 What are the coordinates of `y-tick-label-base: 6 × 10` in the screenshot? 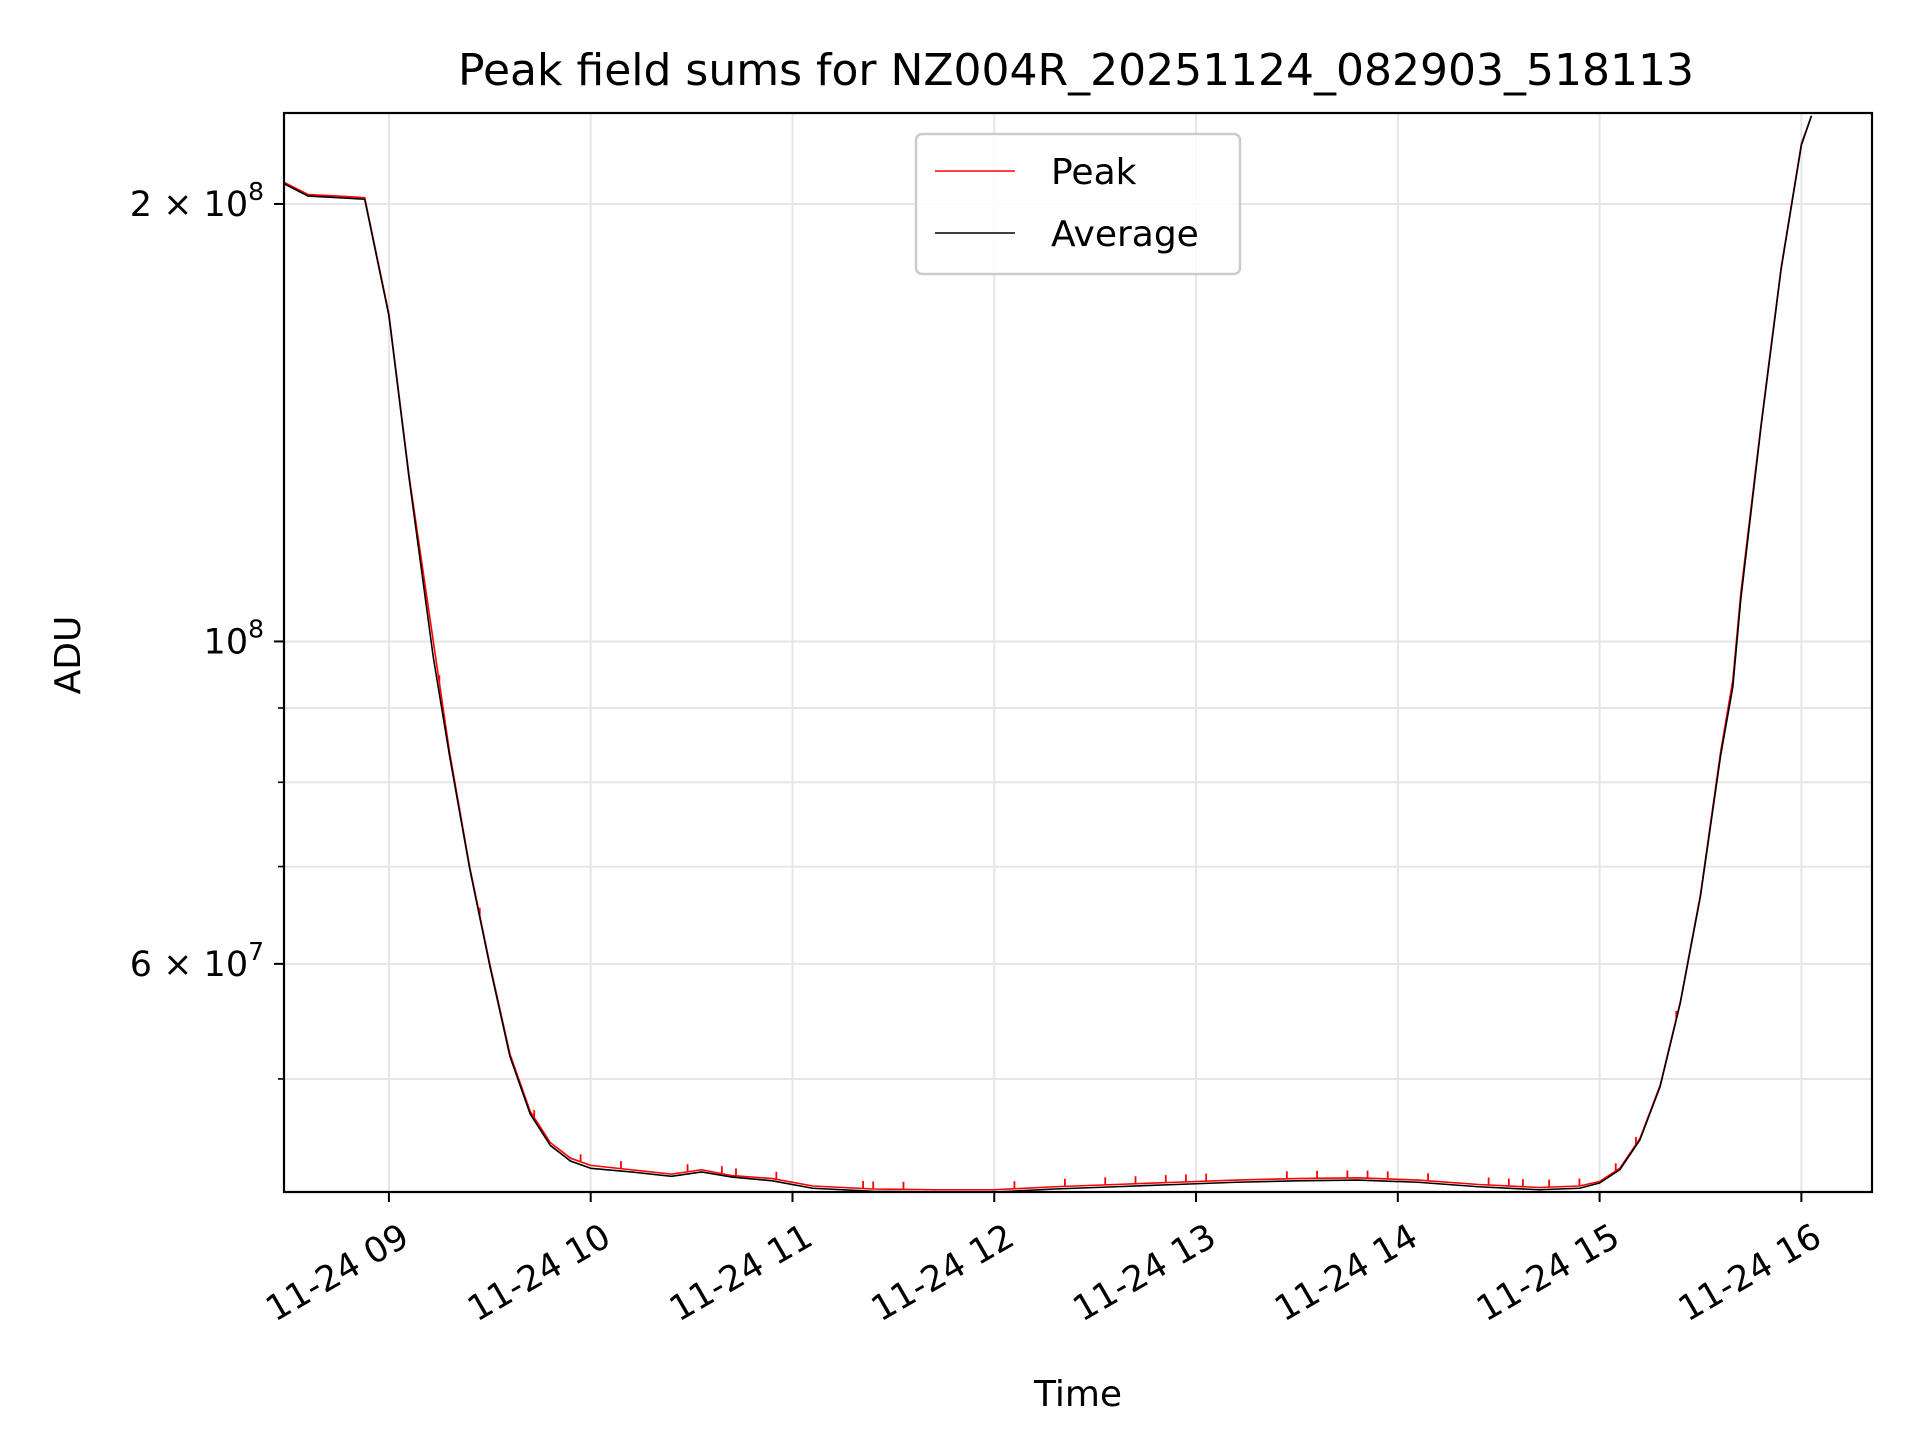 It's located at (189, 965).